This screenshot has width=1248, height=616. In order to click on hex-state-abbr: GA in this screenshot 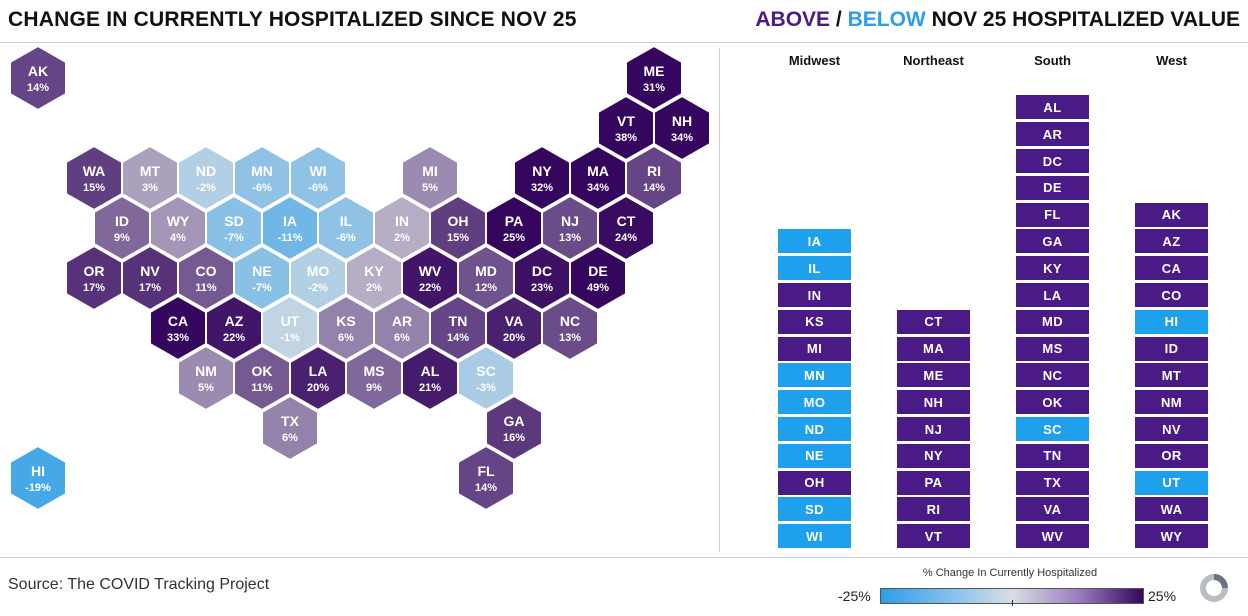, I will do `click(514, 421)`.